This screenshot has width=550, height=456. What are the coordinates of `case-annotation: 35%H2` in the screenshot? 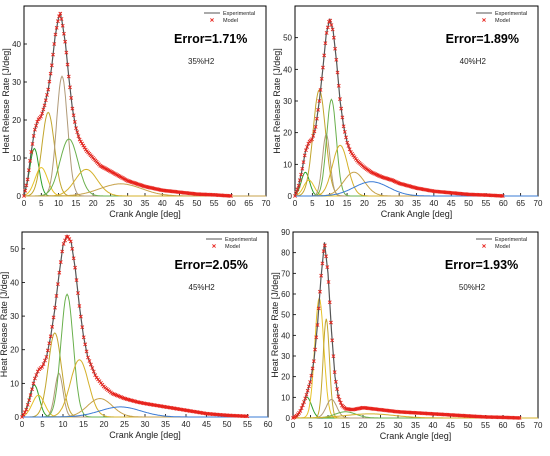 It's located at (201, 61).